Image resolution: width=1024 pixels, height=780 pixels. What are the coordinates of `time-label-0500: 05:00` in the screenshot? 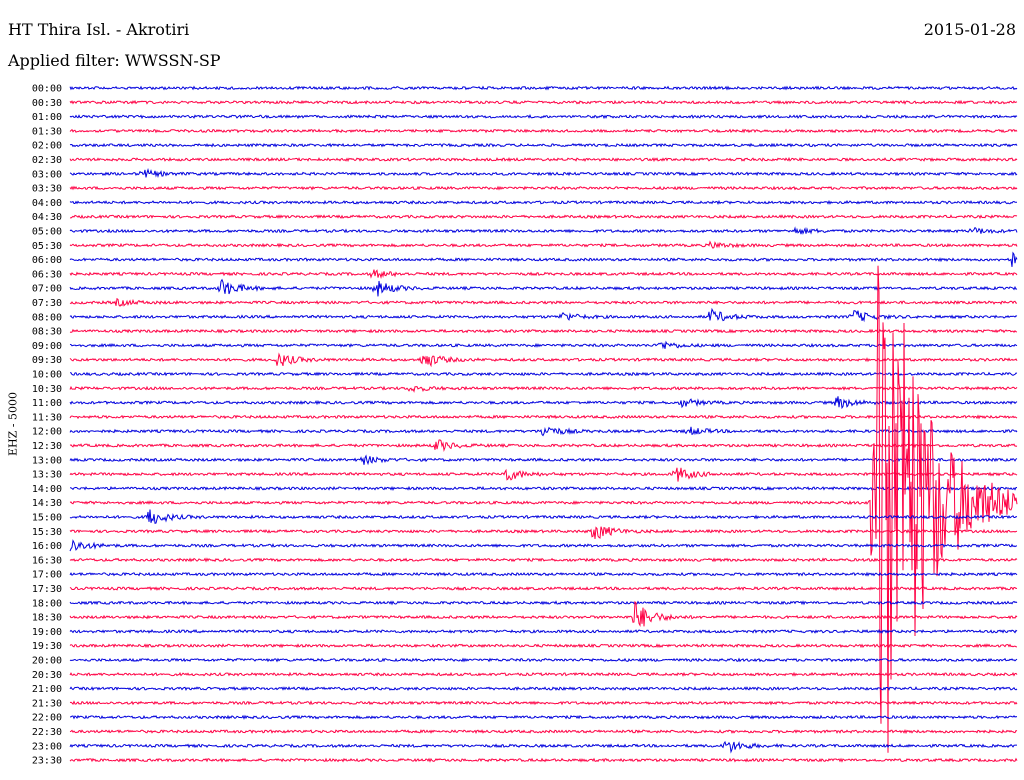 It's located at (47, 232).